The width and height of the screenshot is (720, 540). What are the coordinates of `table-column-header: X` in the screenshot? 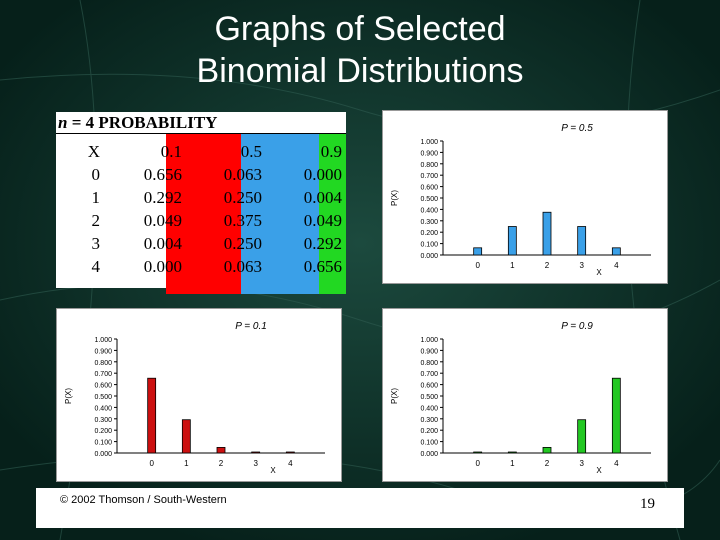 It's located at (93, 151).